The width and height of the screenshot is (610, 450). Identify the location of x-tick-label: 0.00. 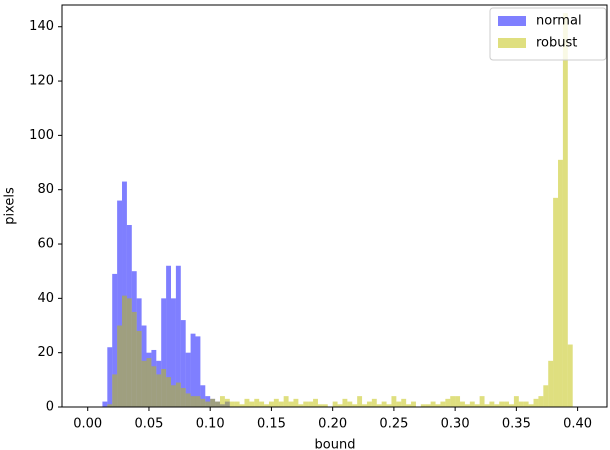
(87, 424).